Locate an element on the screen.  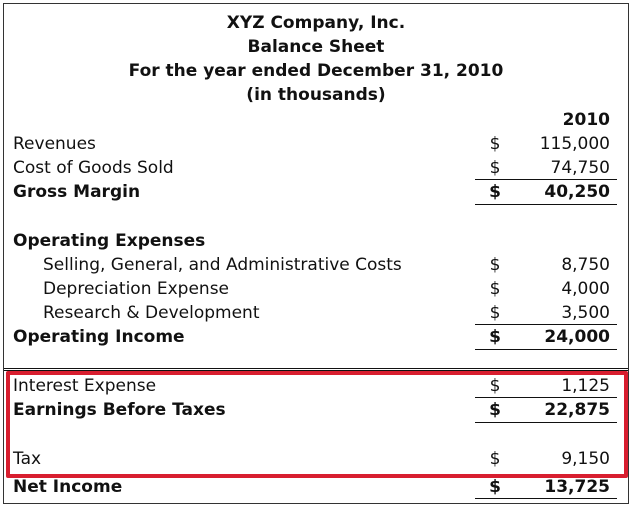
row-revenues: Revenues $ 115,000 is located at coordinates (316, 144).